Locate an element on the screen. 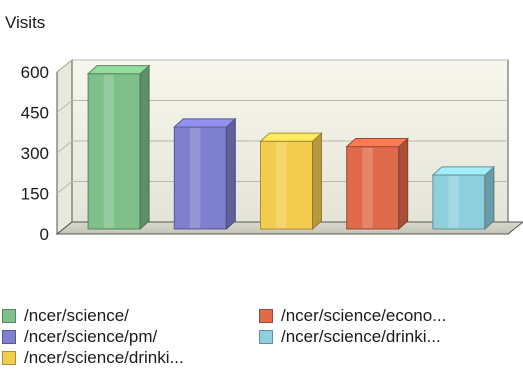  y-tick-label: 600 is located at coordinates (35, 72).